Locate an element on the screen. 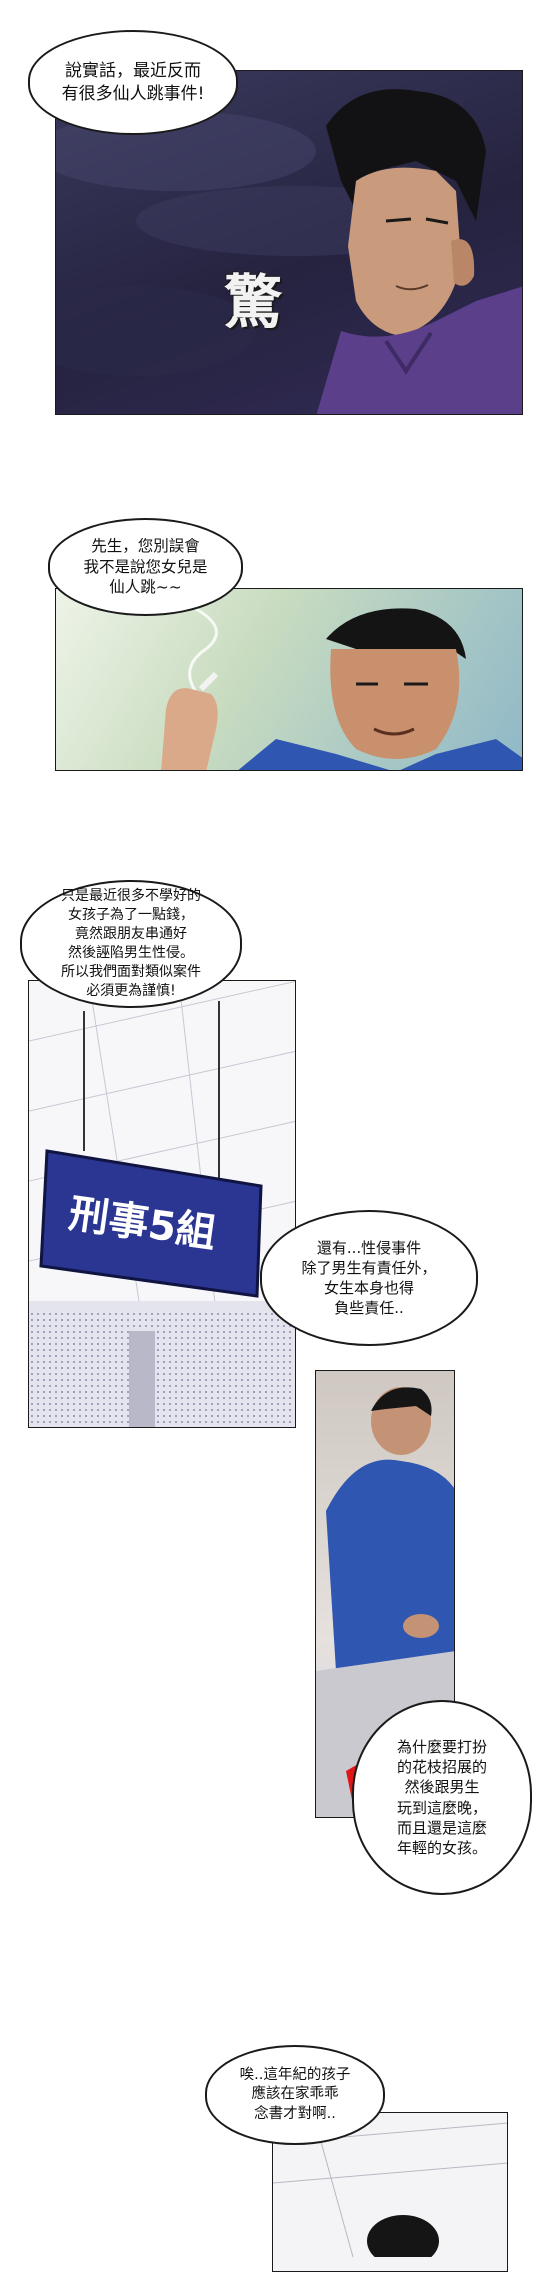  panel-3: 刑事5組 is located at coordinates (162, 1204).